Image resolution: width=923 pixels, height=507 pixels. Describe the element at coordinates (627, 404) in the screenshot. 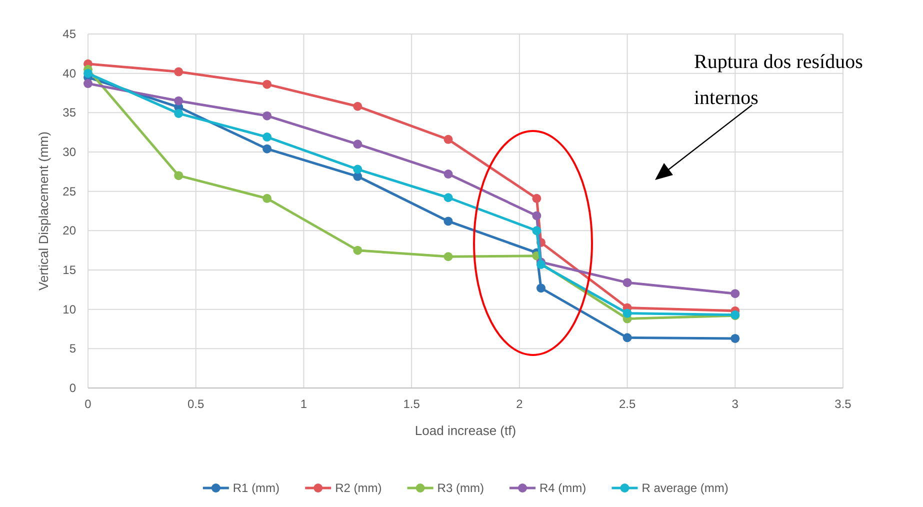

I see `x-tick-label: 2.5` at that location.